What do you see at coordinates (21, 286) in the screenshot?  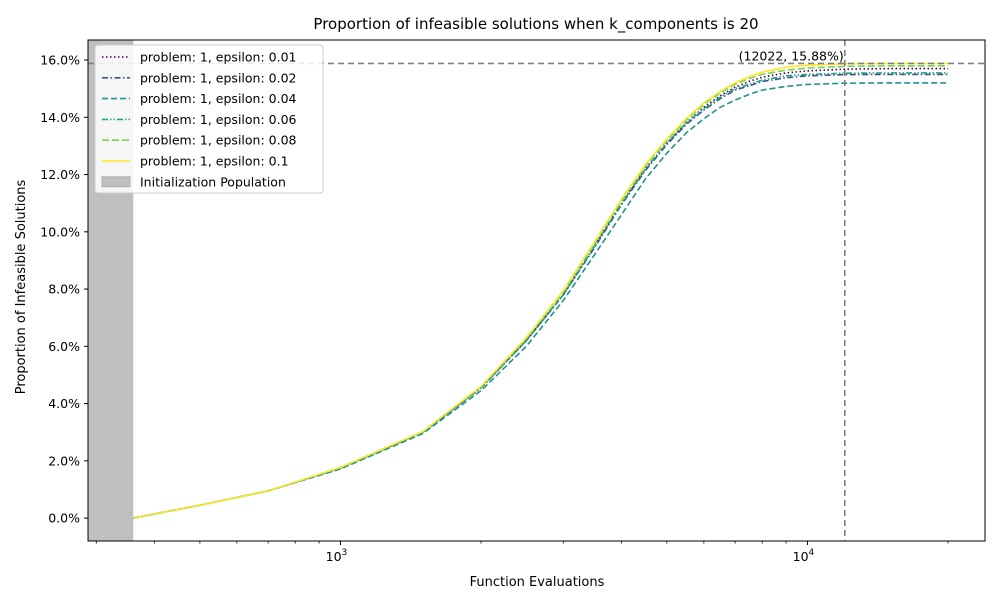 I see `y-axis-label: Proportion of Infeasible Solutions` at bounding box center [21, 286].